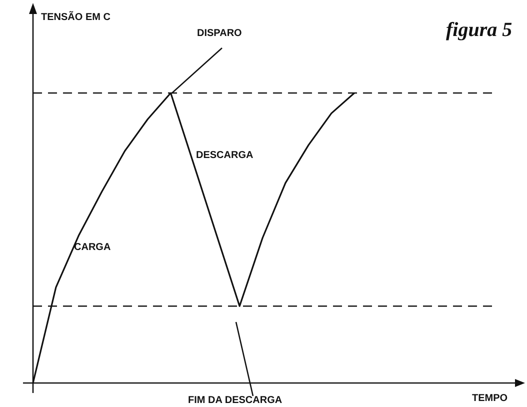 Image resolution: width=527 pixels, height=407 pixels. I want to click on x-axis-title: TEMPO, so click(490, 398).